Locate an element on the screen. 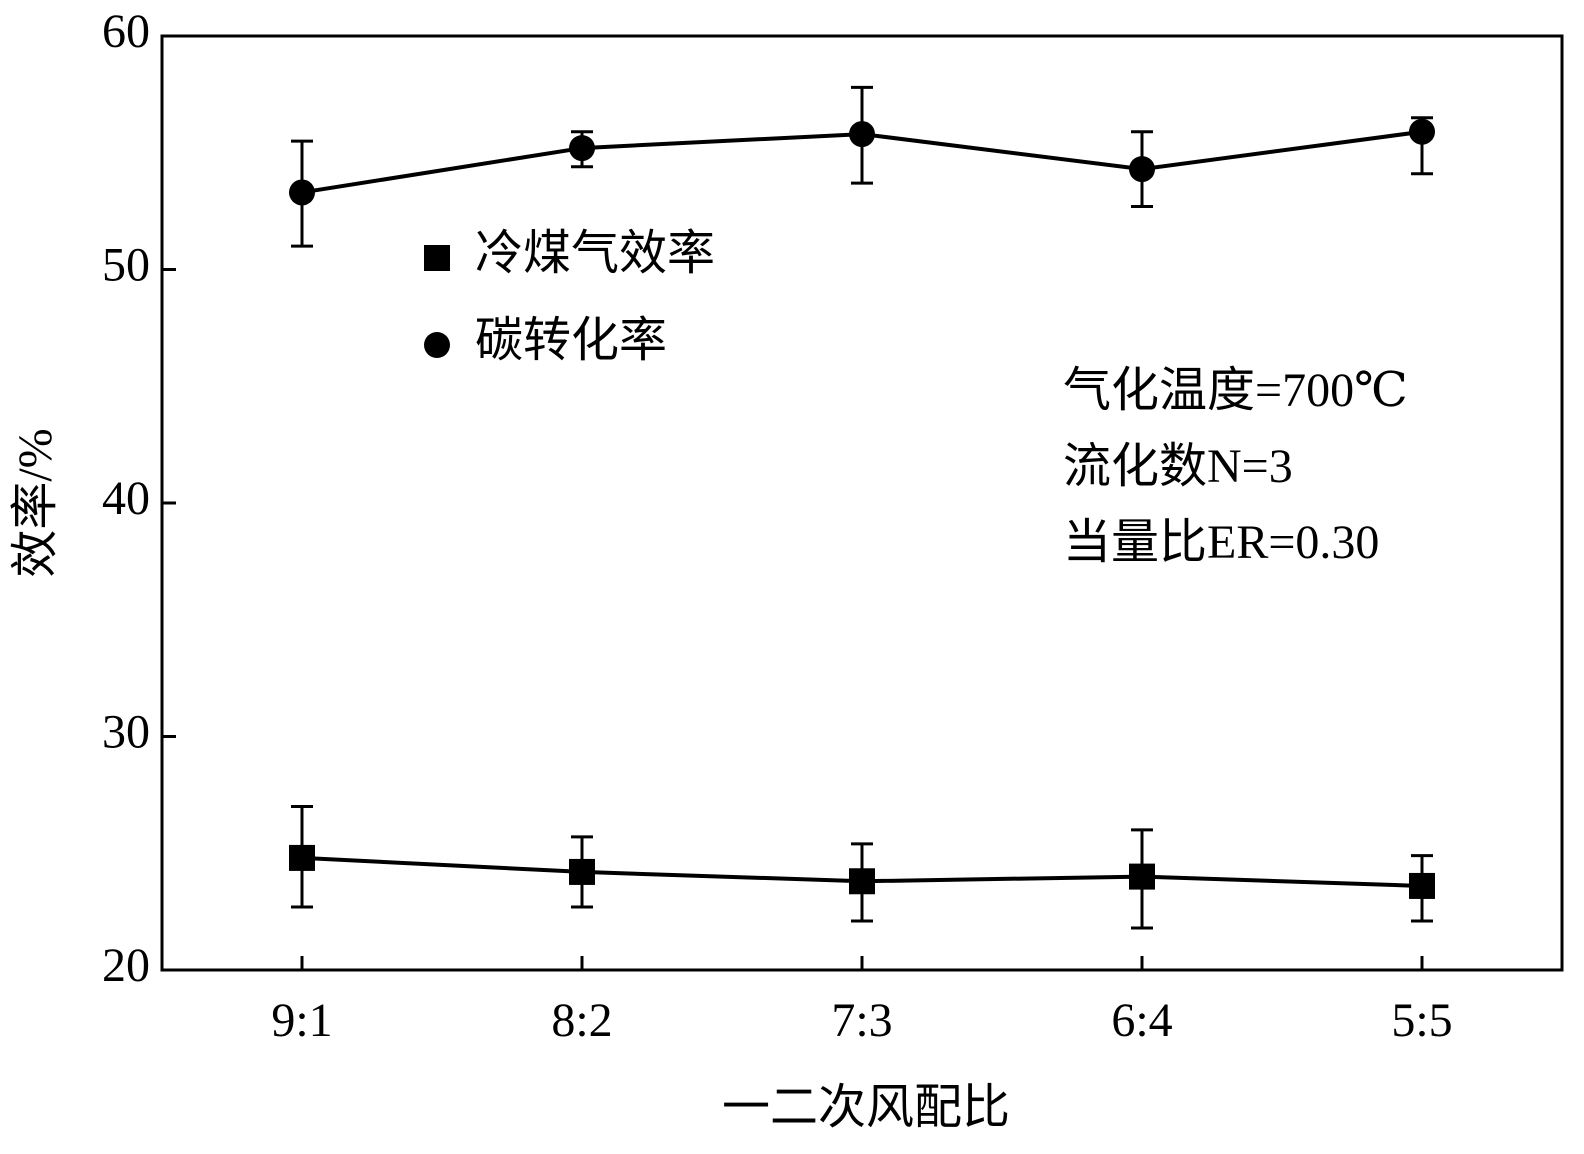  x-tick-label: 9:1 is located at coordinates (301, 1020).